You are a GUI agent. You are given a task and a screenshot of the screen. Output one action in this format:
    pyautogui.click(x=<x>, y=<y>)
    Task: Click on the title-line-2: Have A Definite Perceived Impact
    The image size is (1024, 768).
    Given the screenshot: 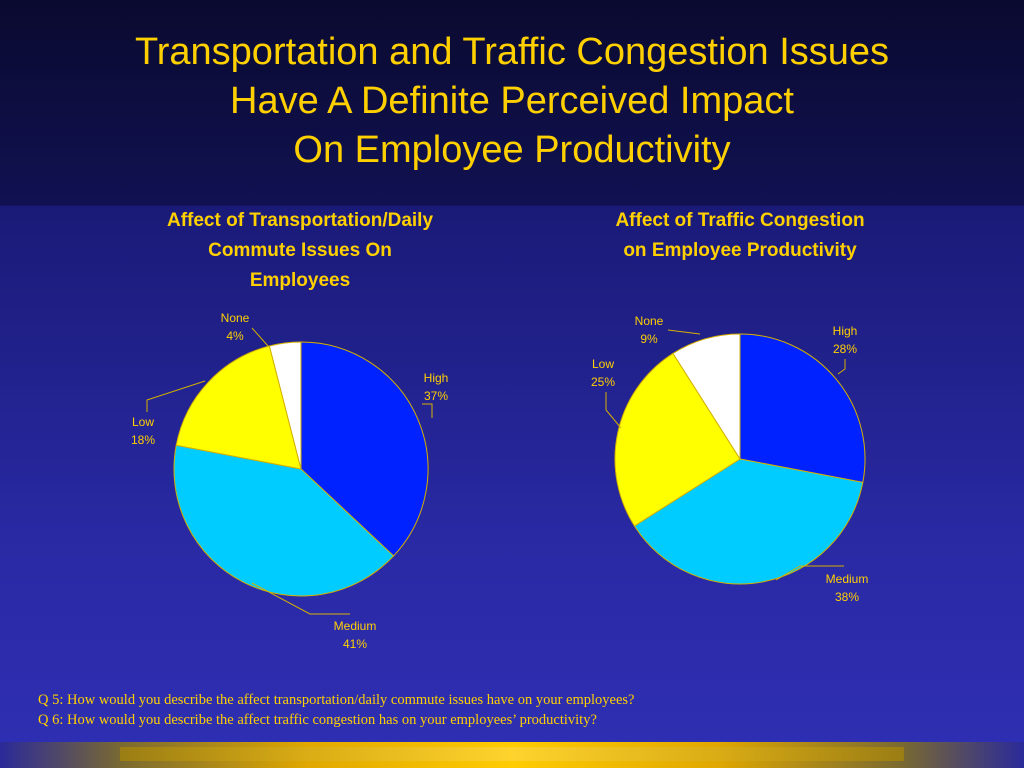 What is the action you would take?
    pyautogui.click(x=512, y=101)
    